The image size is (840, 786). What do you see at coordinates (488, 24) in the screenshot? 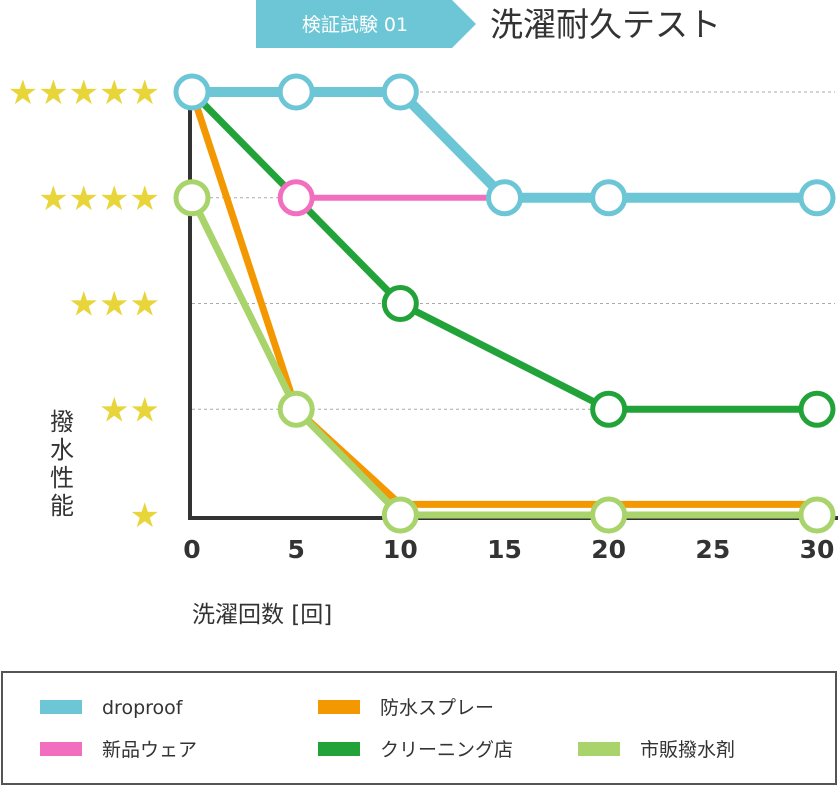
I see `header: 検証試験 01 洗濯耐久テスト` at bounding box center [488, 24].